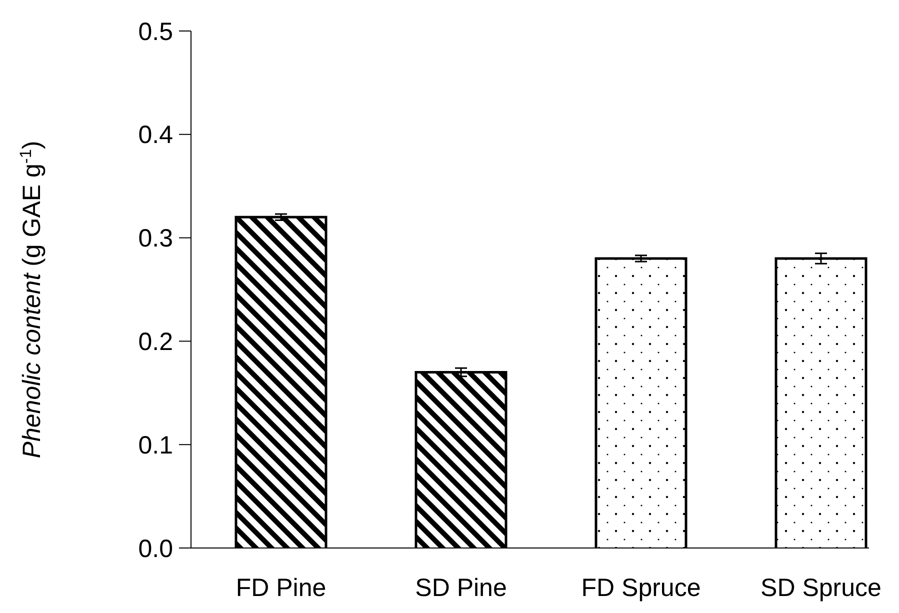  I want to click on y-tick-label: 0.0, so click(155, 548).